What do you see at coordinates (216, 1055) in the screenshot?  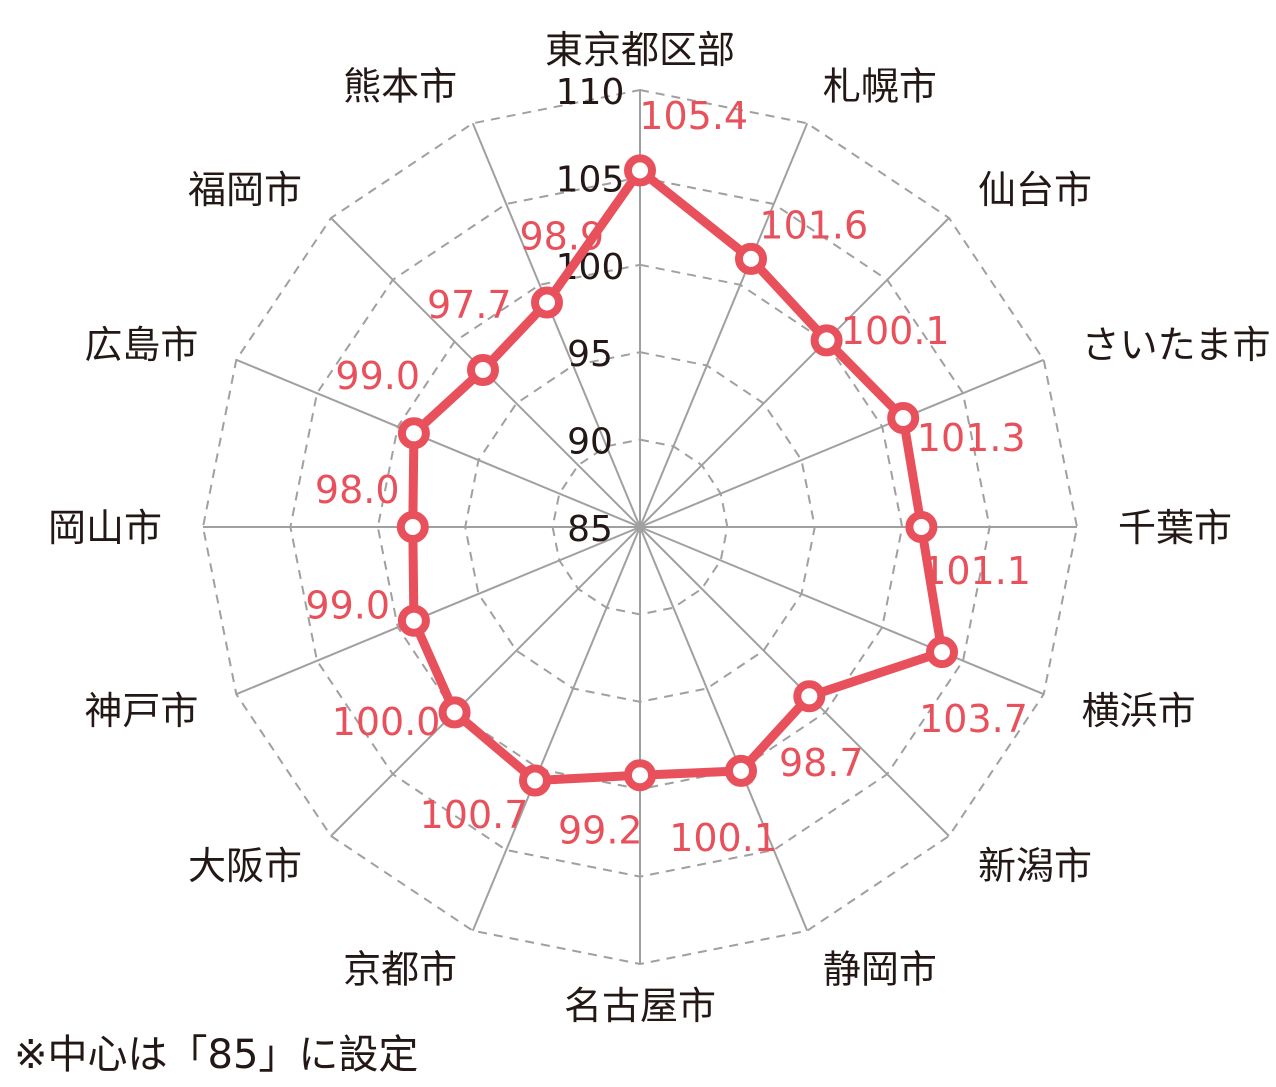 I see `footnote: ※中心は「85」に設定` at bounding box center [216, 1055].